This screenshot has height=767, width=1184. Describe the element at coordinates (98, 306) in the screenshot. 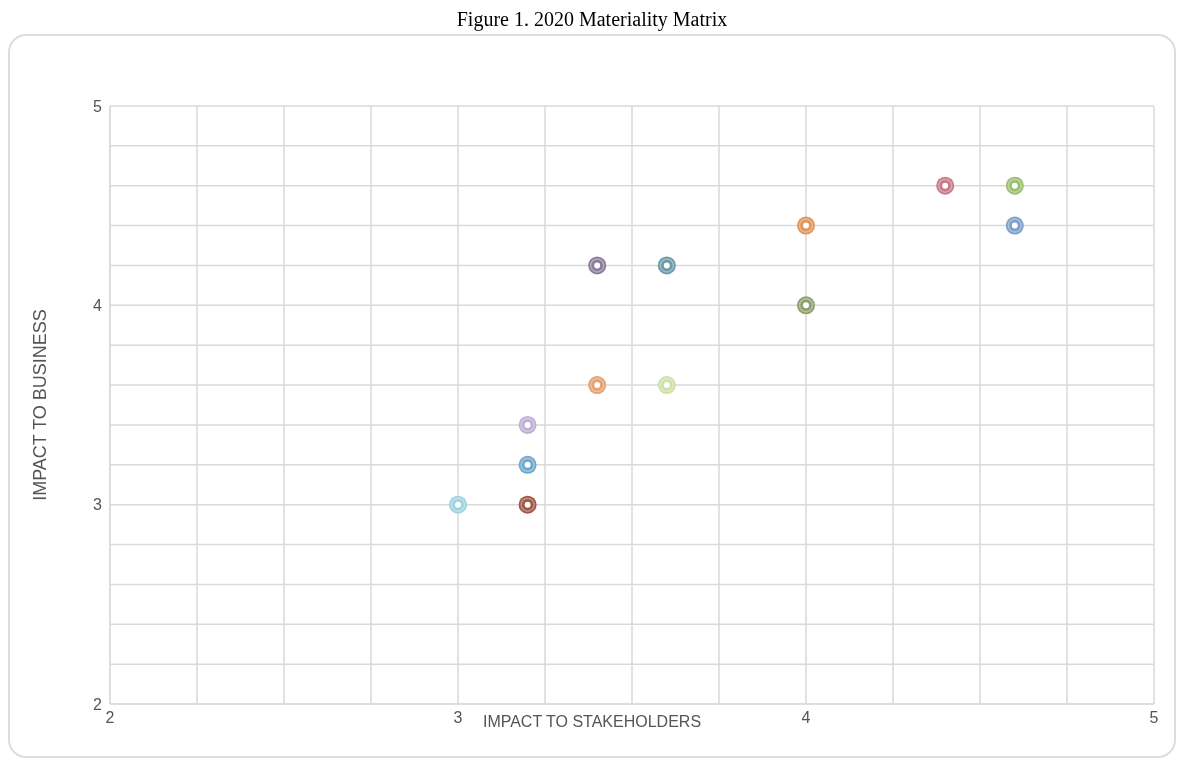

I see `y-tick-label: 4` at that location.